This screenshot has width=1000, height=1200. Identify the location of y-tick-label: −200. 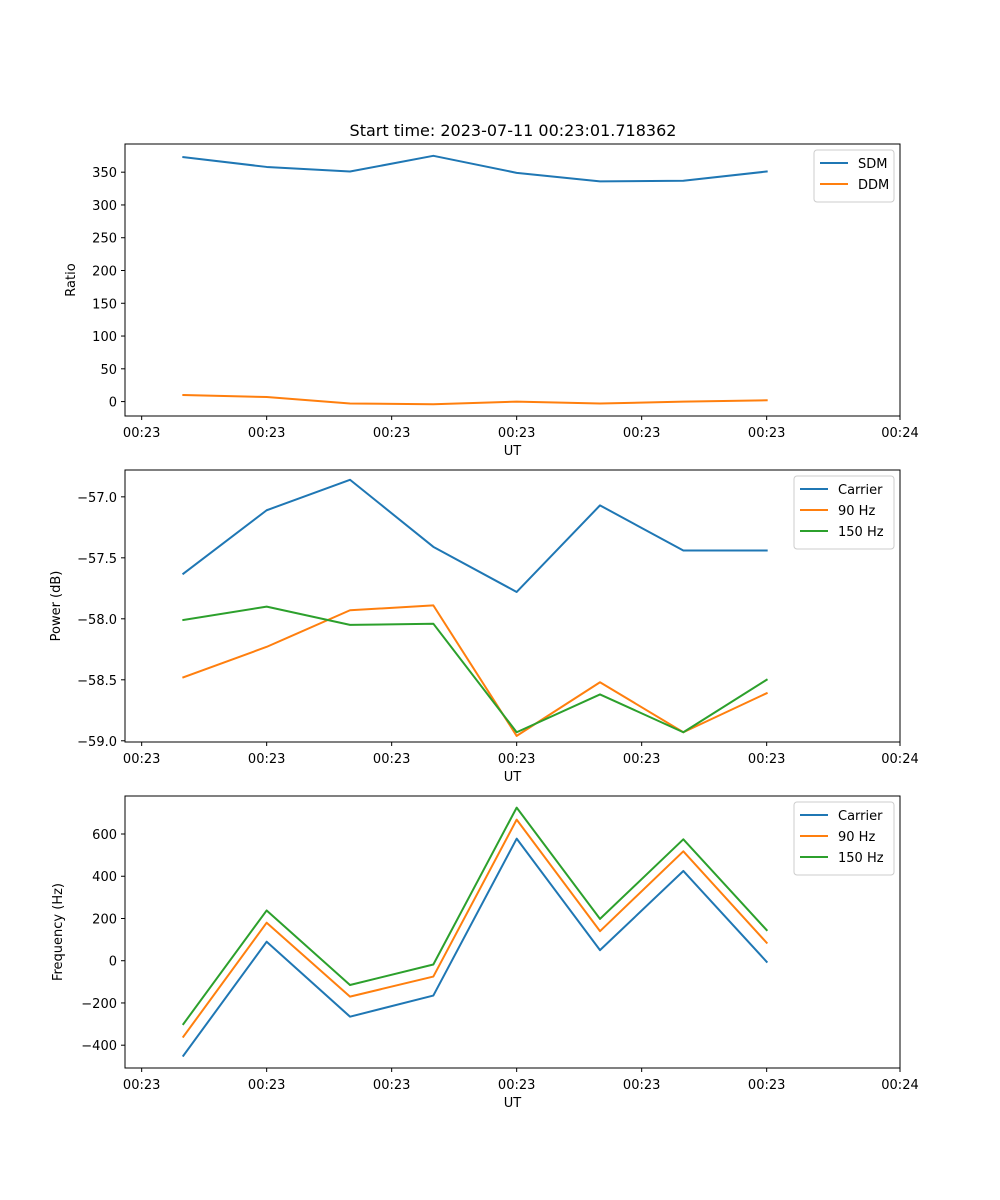
(99, 1004).